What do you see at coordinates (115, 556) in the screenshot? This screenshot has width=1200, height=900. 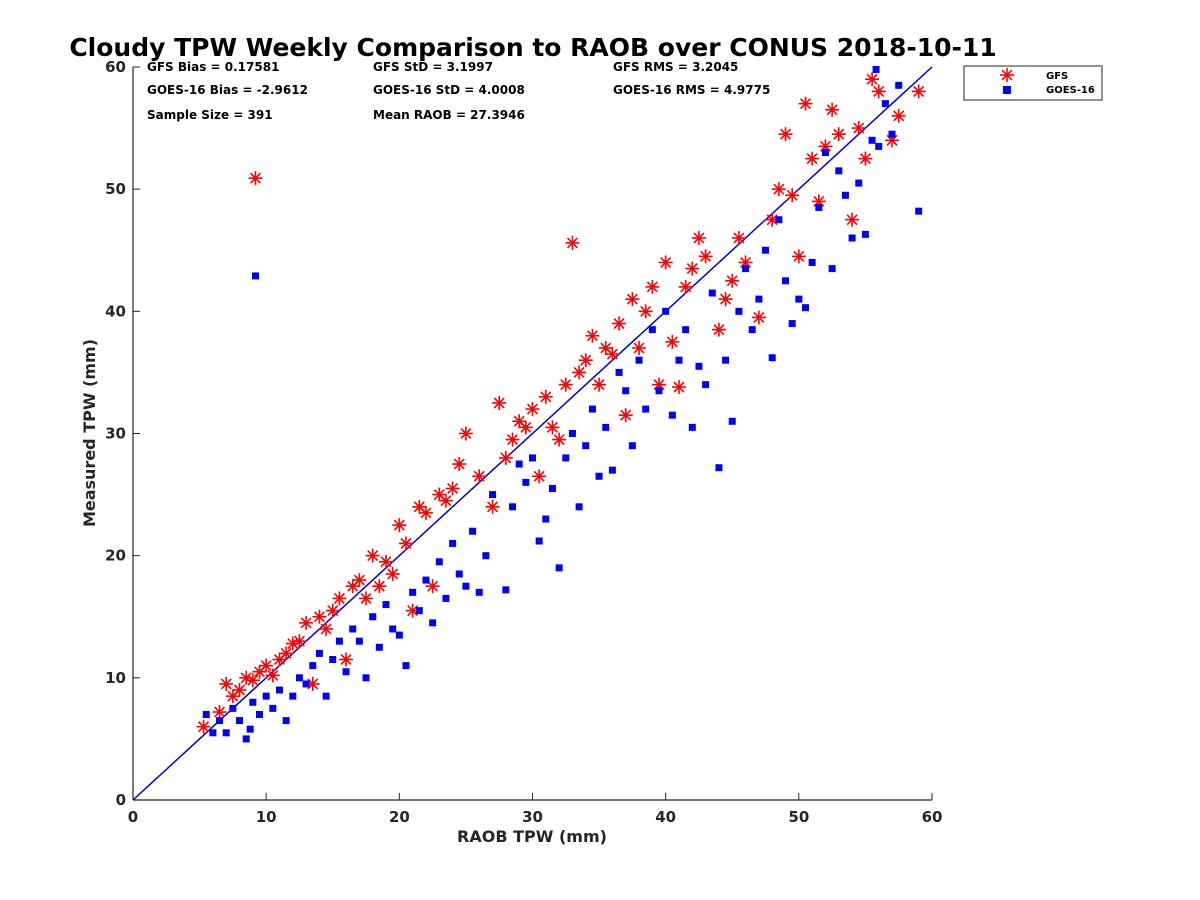 I see `y-tick-label: 20` at bounding box center [115, 556].